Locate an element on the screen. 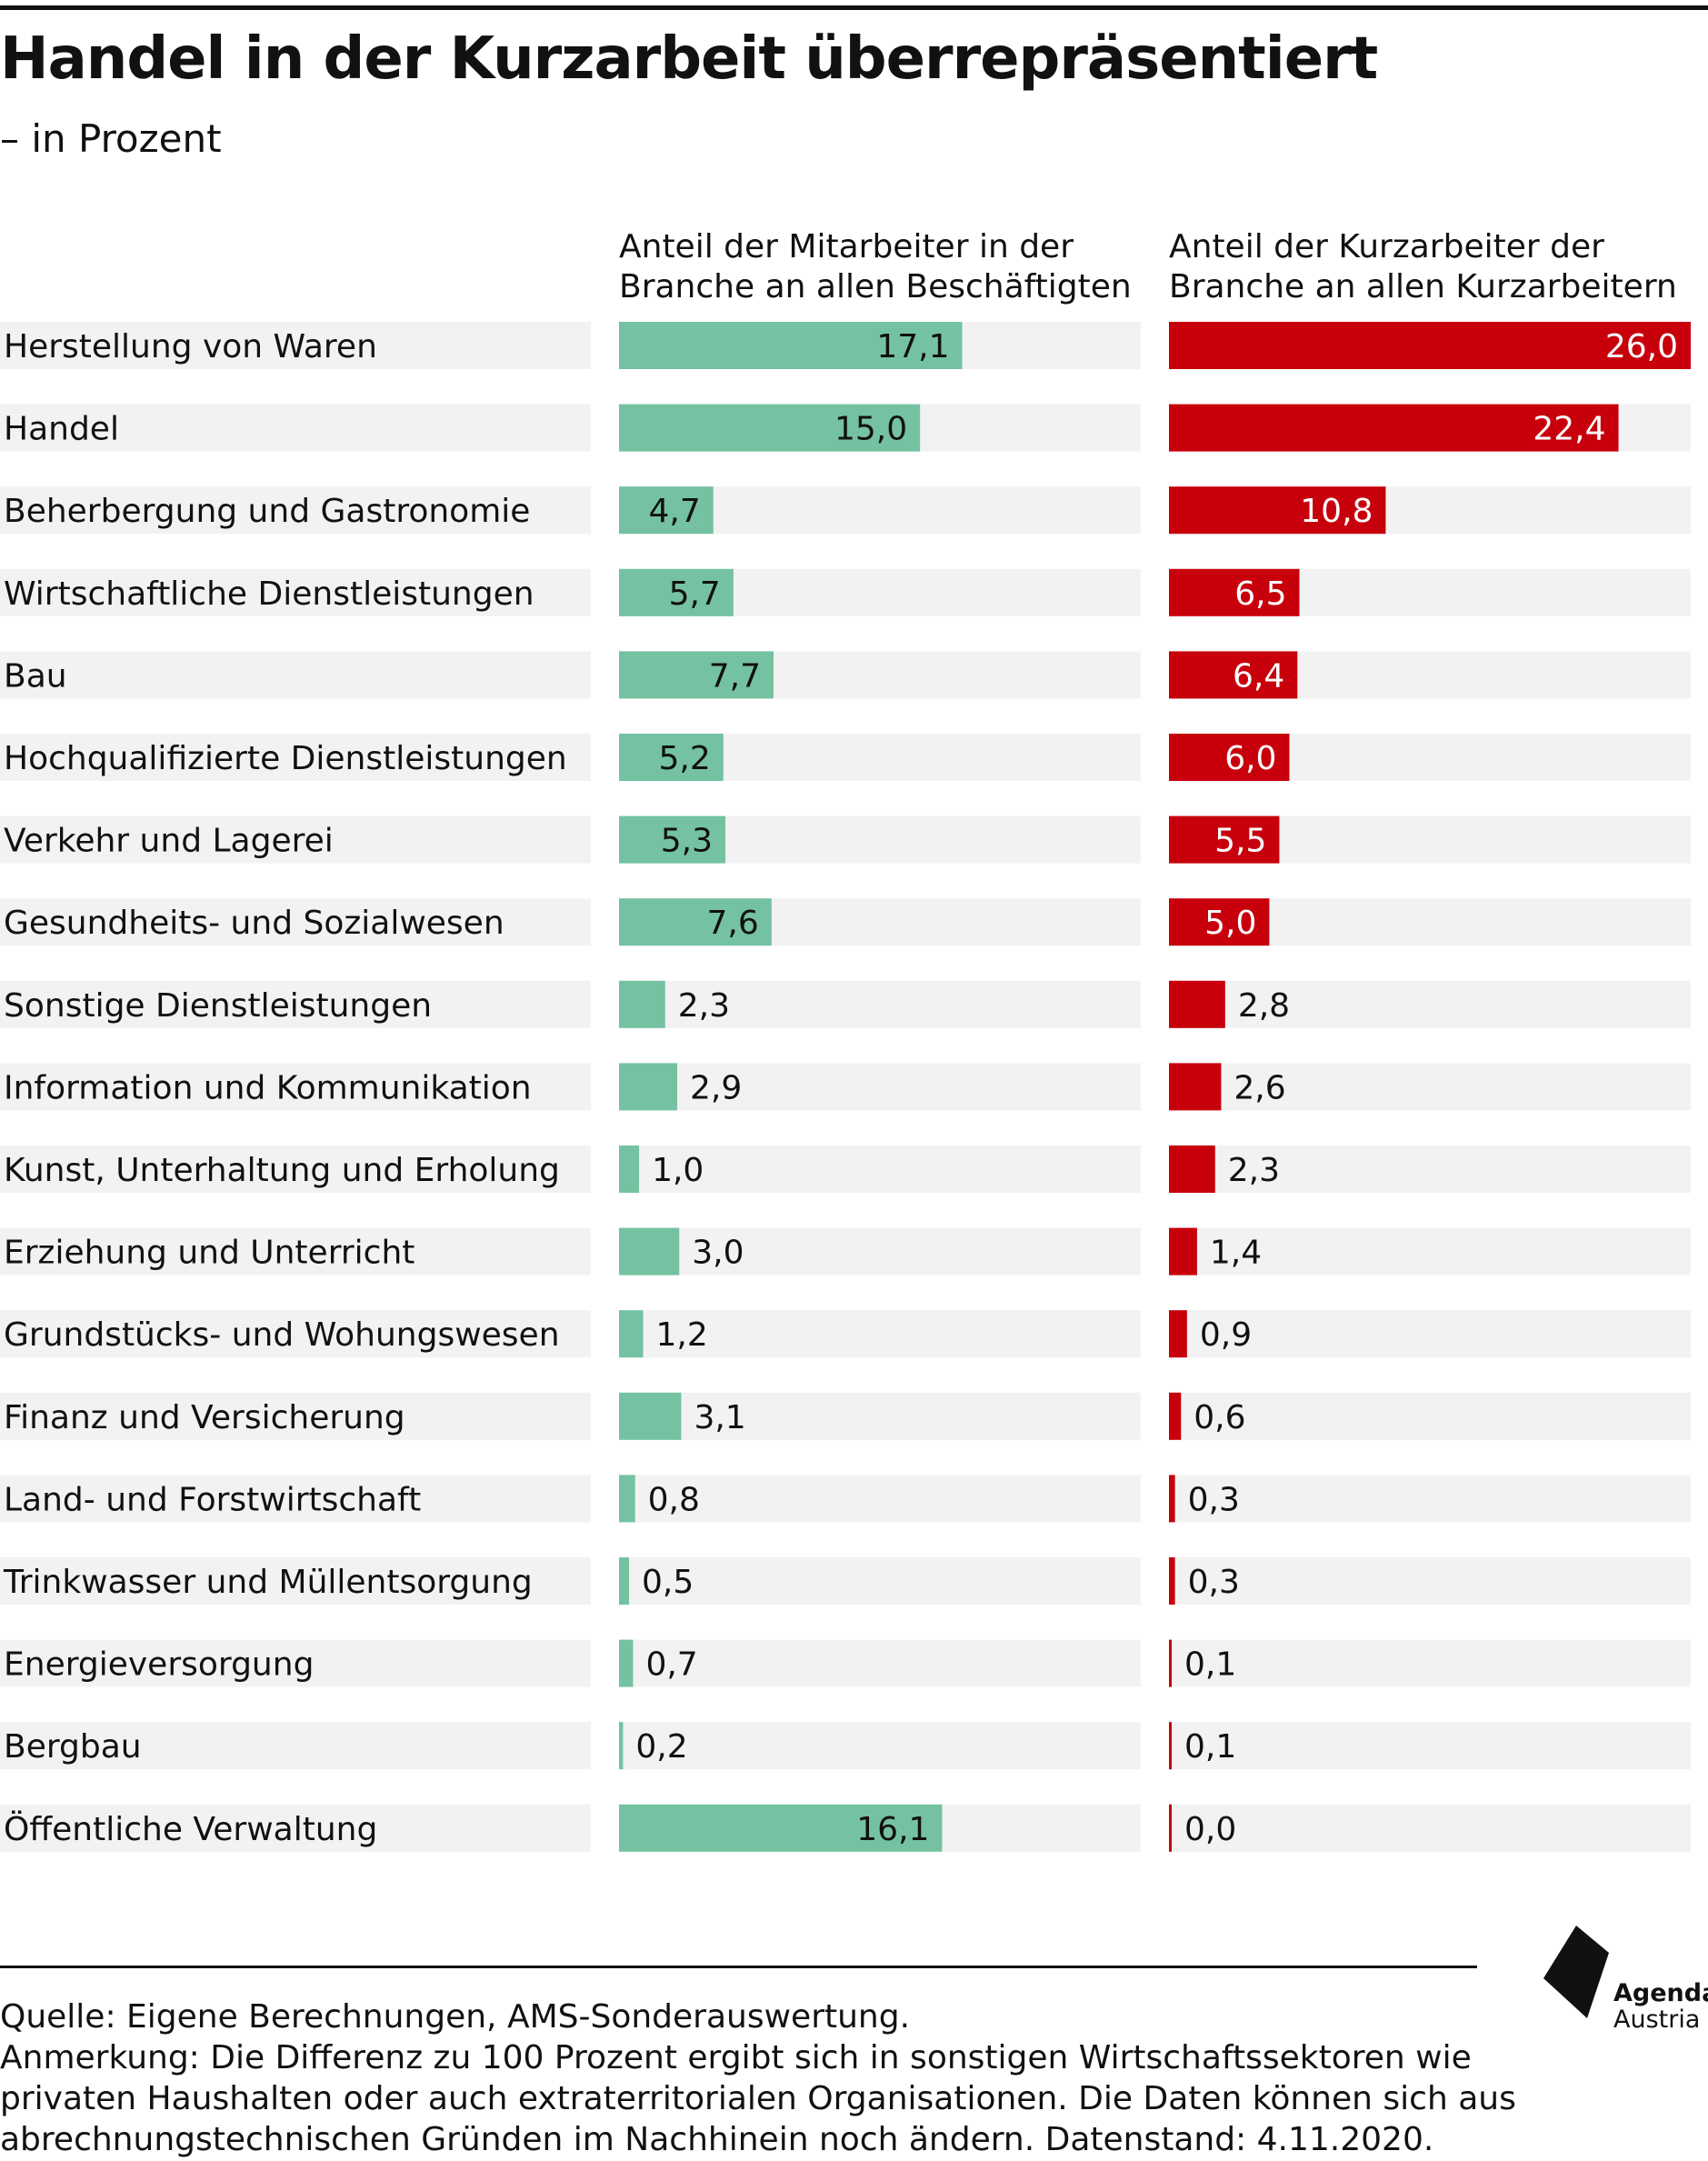 Image resolution: width=1708 pixels, height=2161 pixels. bottom-rule is located at coordinates (739, 1967).